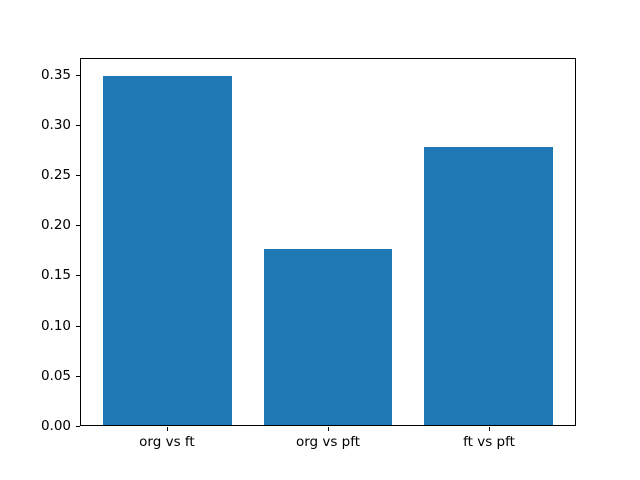 The width and height of the screenshot is (640, 480). Describe the element at coordinates (328, 442) in the screenshot. I see `x-tick-label: org vs pft` at that location.